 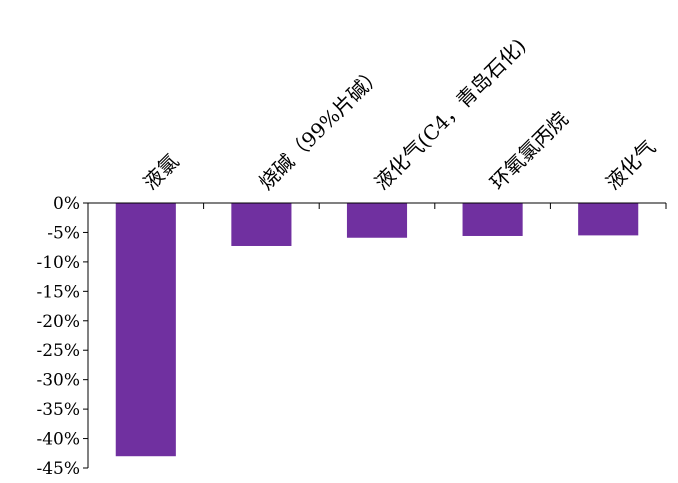 I want to click on y-tick-label: -20%, so click(x=58, y=322).